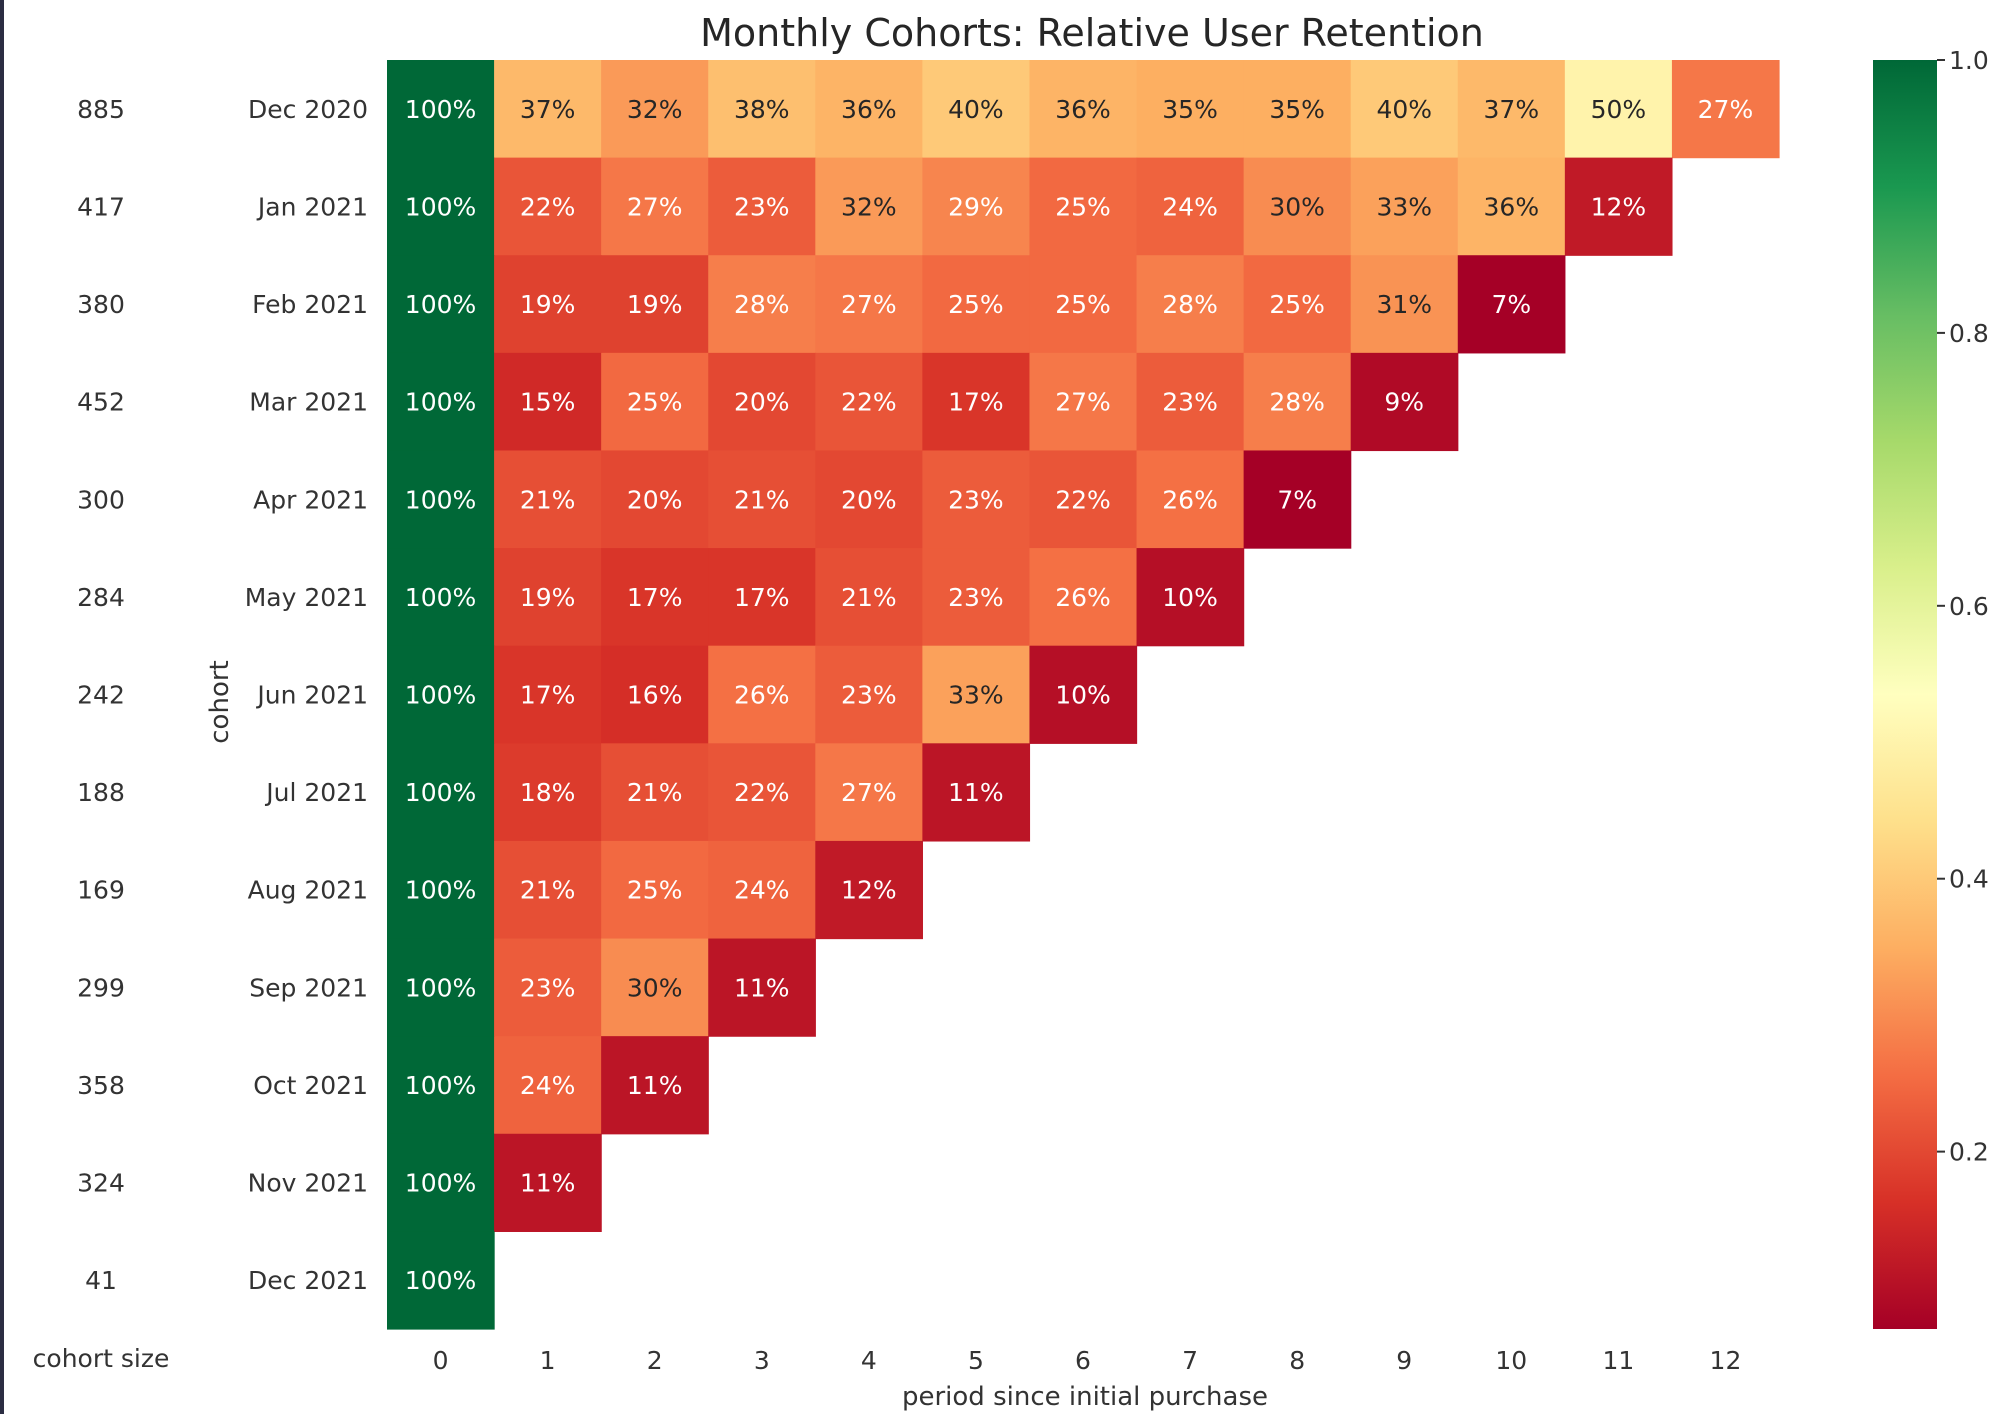  I want to click on cohort-label: Jan 2021, so click(312, 206).